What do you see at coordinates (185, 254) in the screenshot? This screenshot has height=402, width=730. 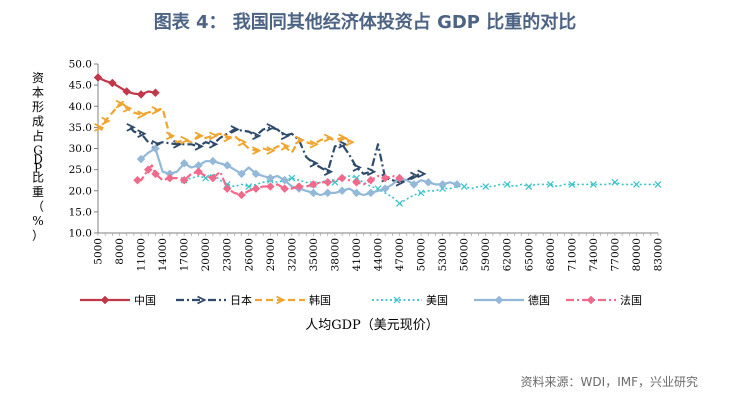 I see `x-tick-label: 17000` at bounding box center [185, 254].